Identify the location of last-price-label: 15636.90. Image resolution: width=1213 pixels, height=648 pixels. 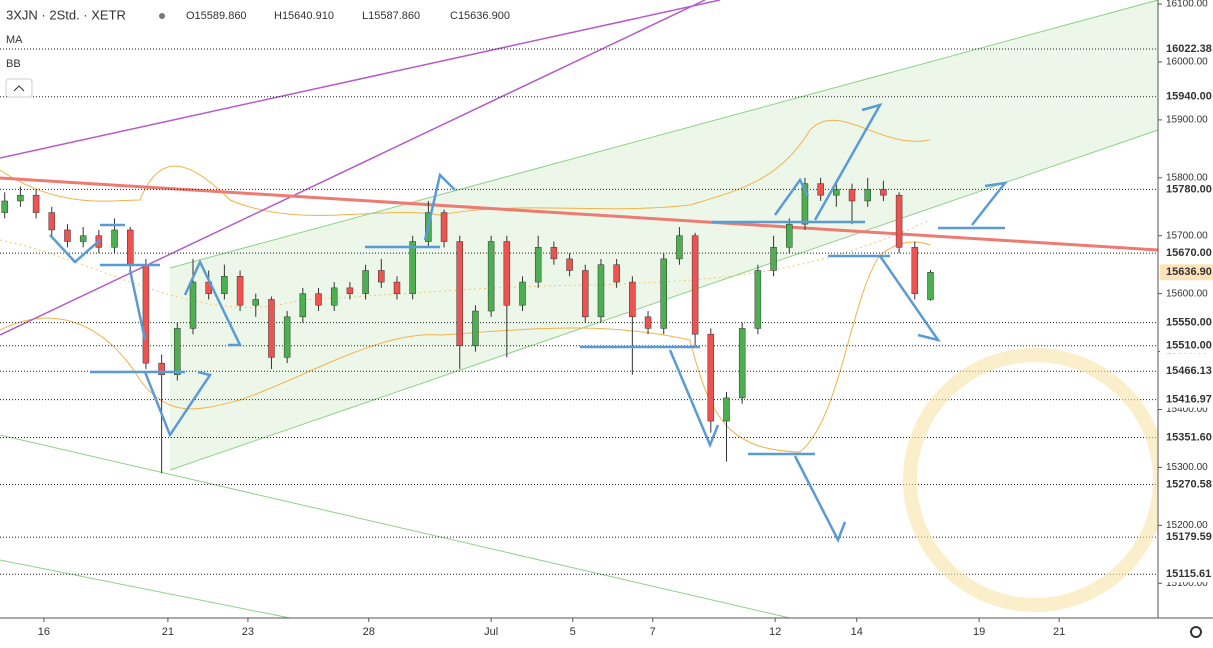
(1189, 272).